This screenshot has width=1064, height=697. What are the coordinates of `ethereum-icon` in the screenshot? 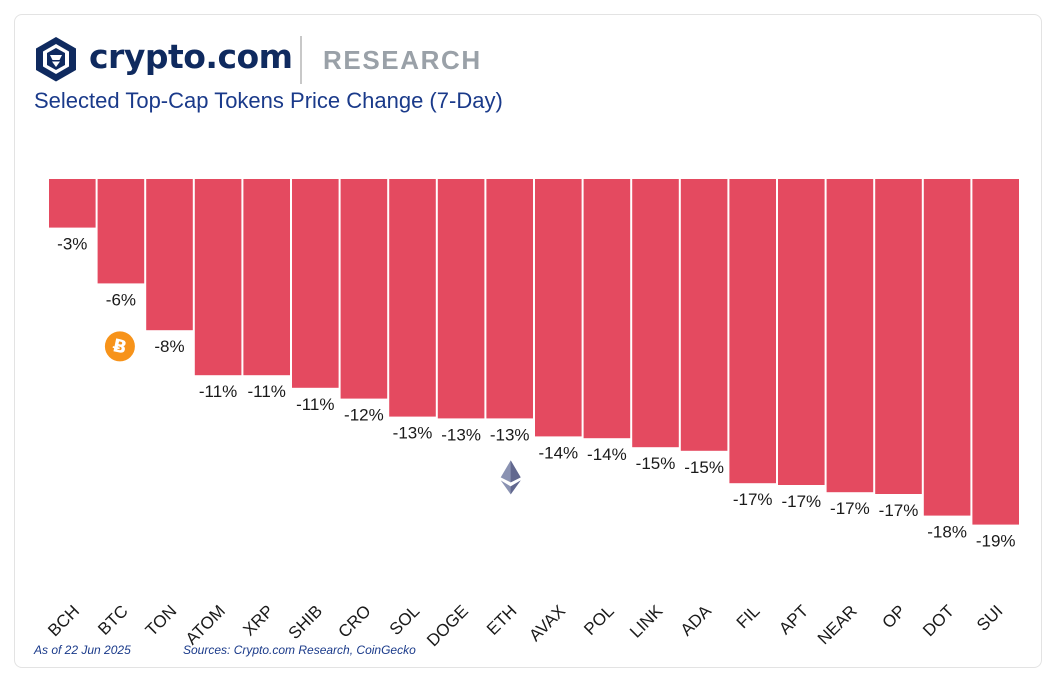 It's located at (510, 477).